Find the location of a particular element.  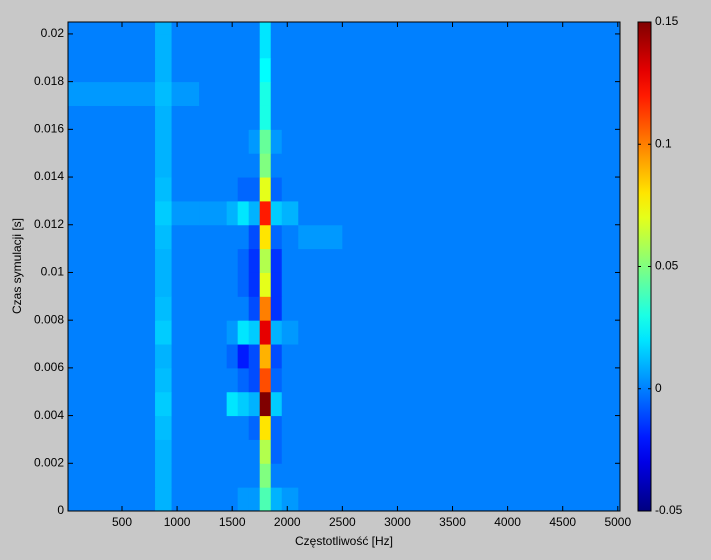

y-tick-label: 0 is located at coordinates (60, 510).